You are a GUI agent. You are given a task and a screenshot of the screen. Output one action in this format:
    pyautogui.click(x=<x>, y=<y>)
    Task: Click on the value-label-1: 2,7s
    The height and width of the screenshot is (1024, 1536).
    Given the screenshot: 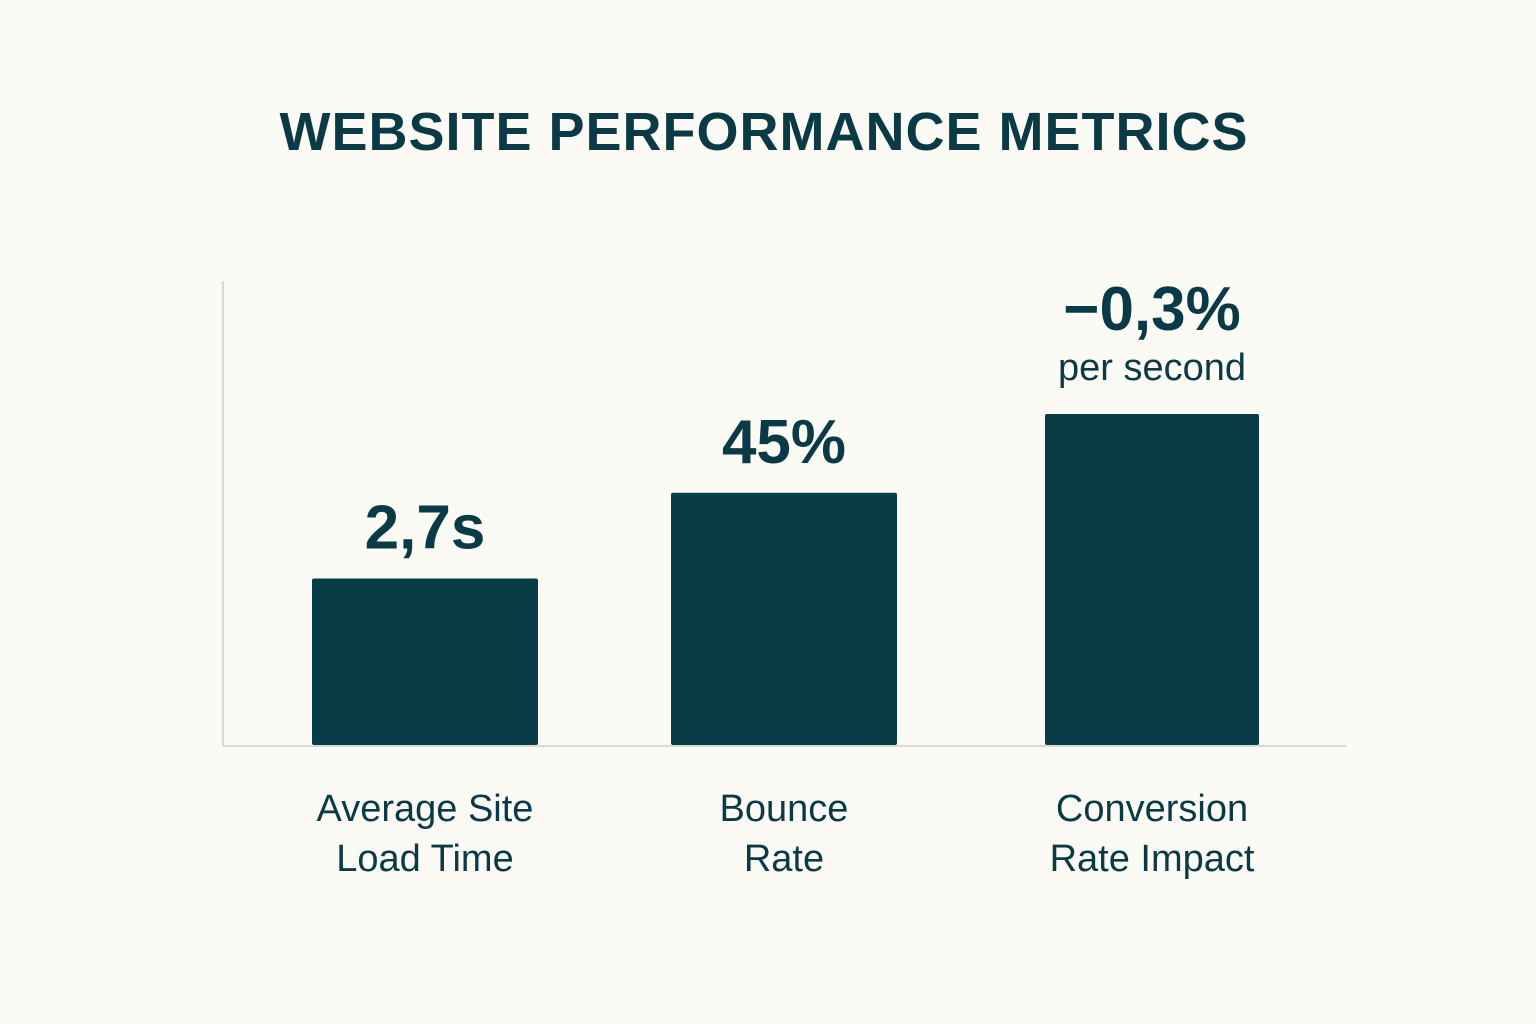 What is the action you would take?
    pyautogui.click(x=425, y=528)
    